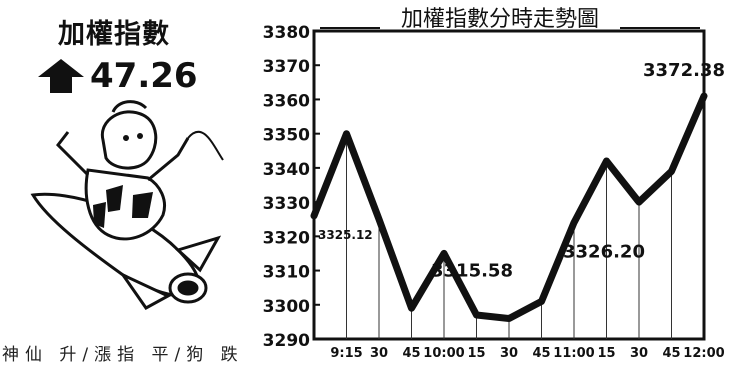 The width and height of the screenshot is (733, 365). What do you see at coordinates (114, 34) in the screenshot?
I see `index-title: 加權指數` at bounding box center [114, 34].